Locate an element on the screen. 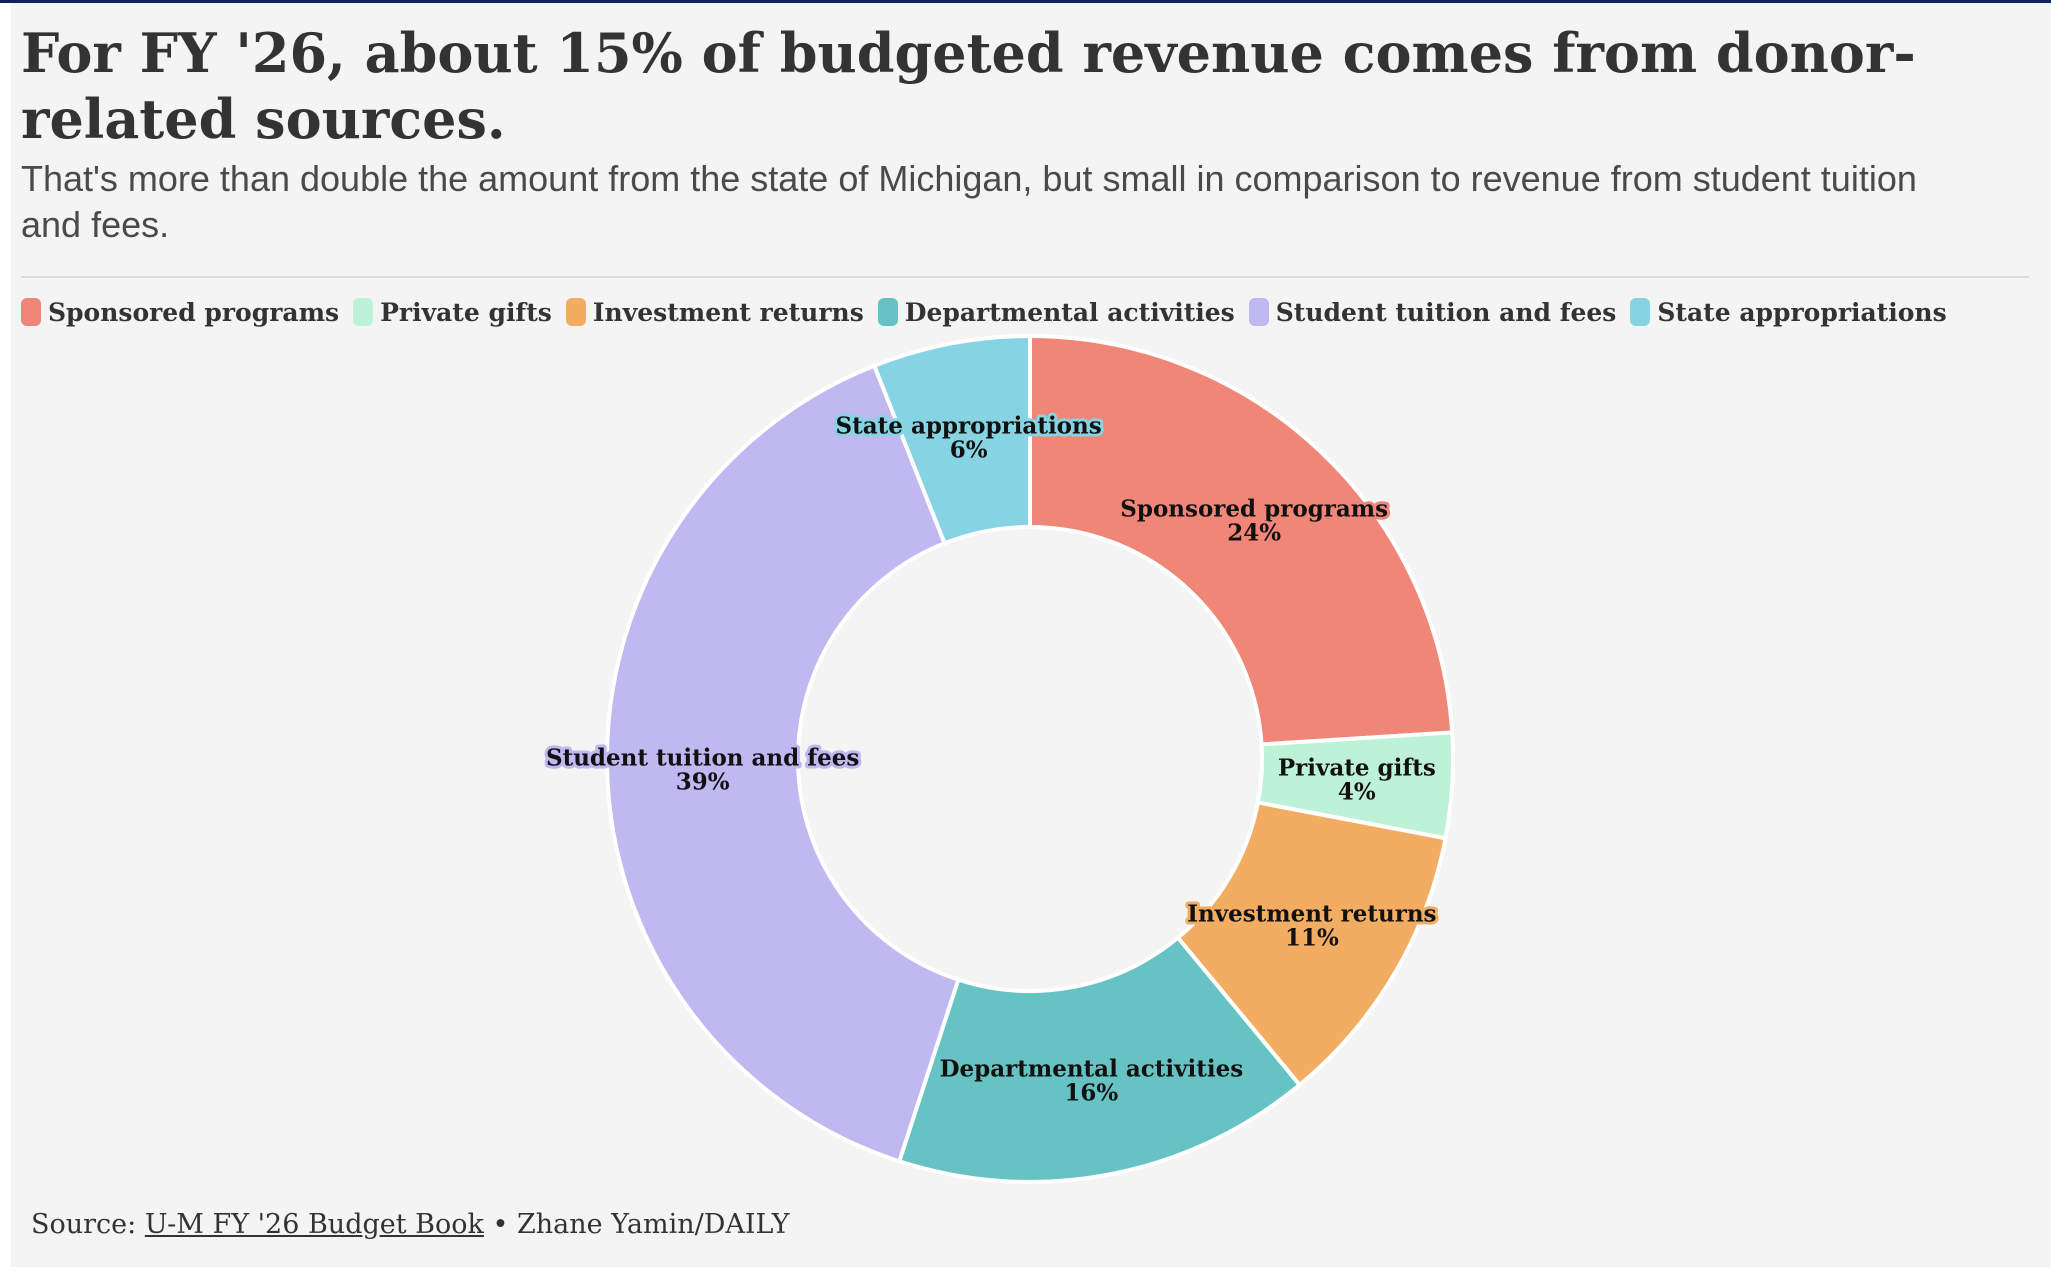 This screenshot has width=2051, height=1287. source-link: U-M FY '26 Budget Book is located at coordinates (314, 1224).